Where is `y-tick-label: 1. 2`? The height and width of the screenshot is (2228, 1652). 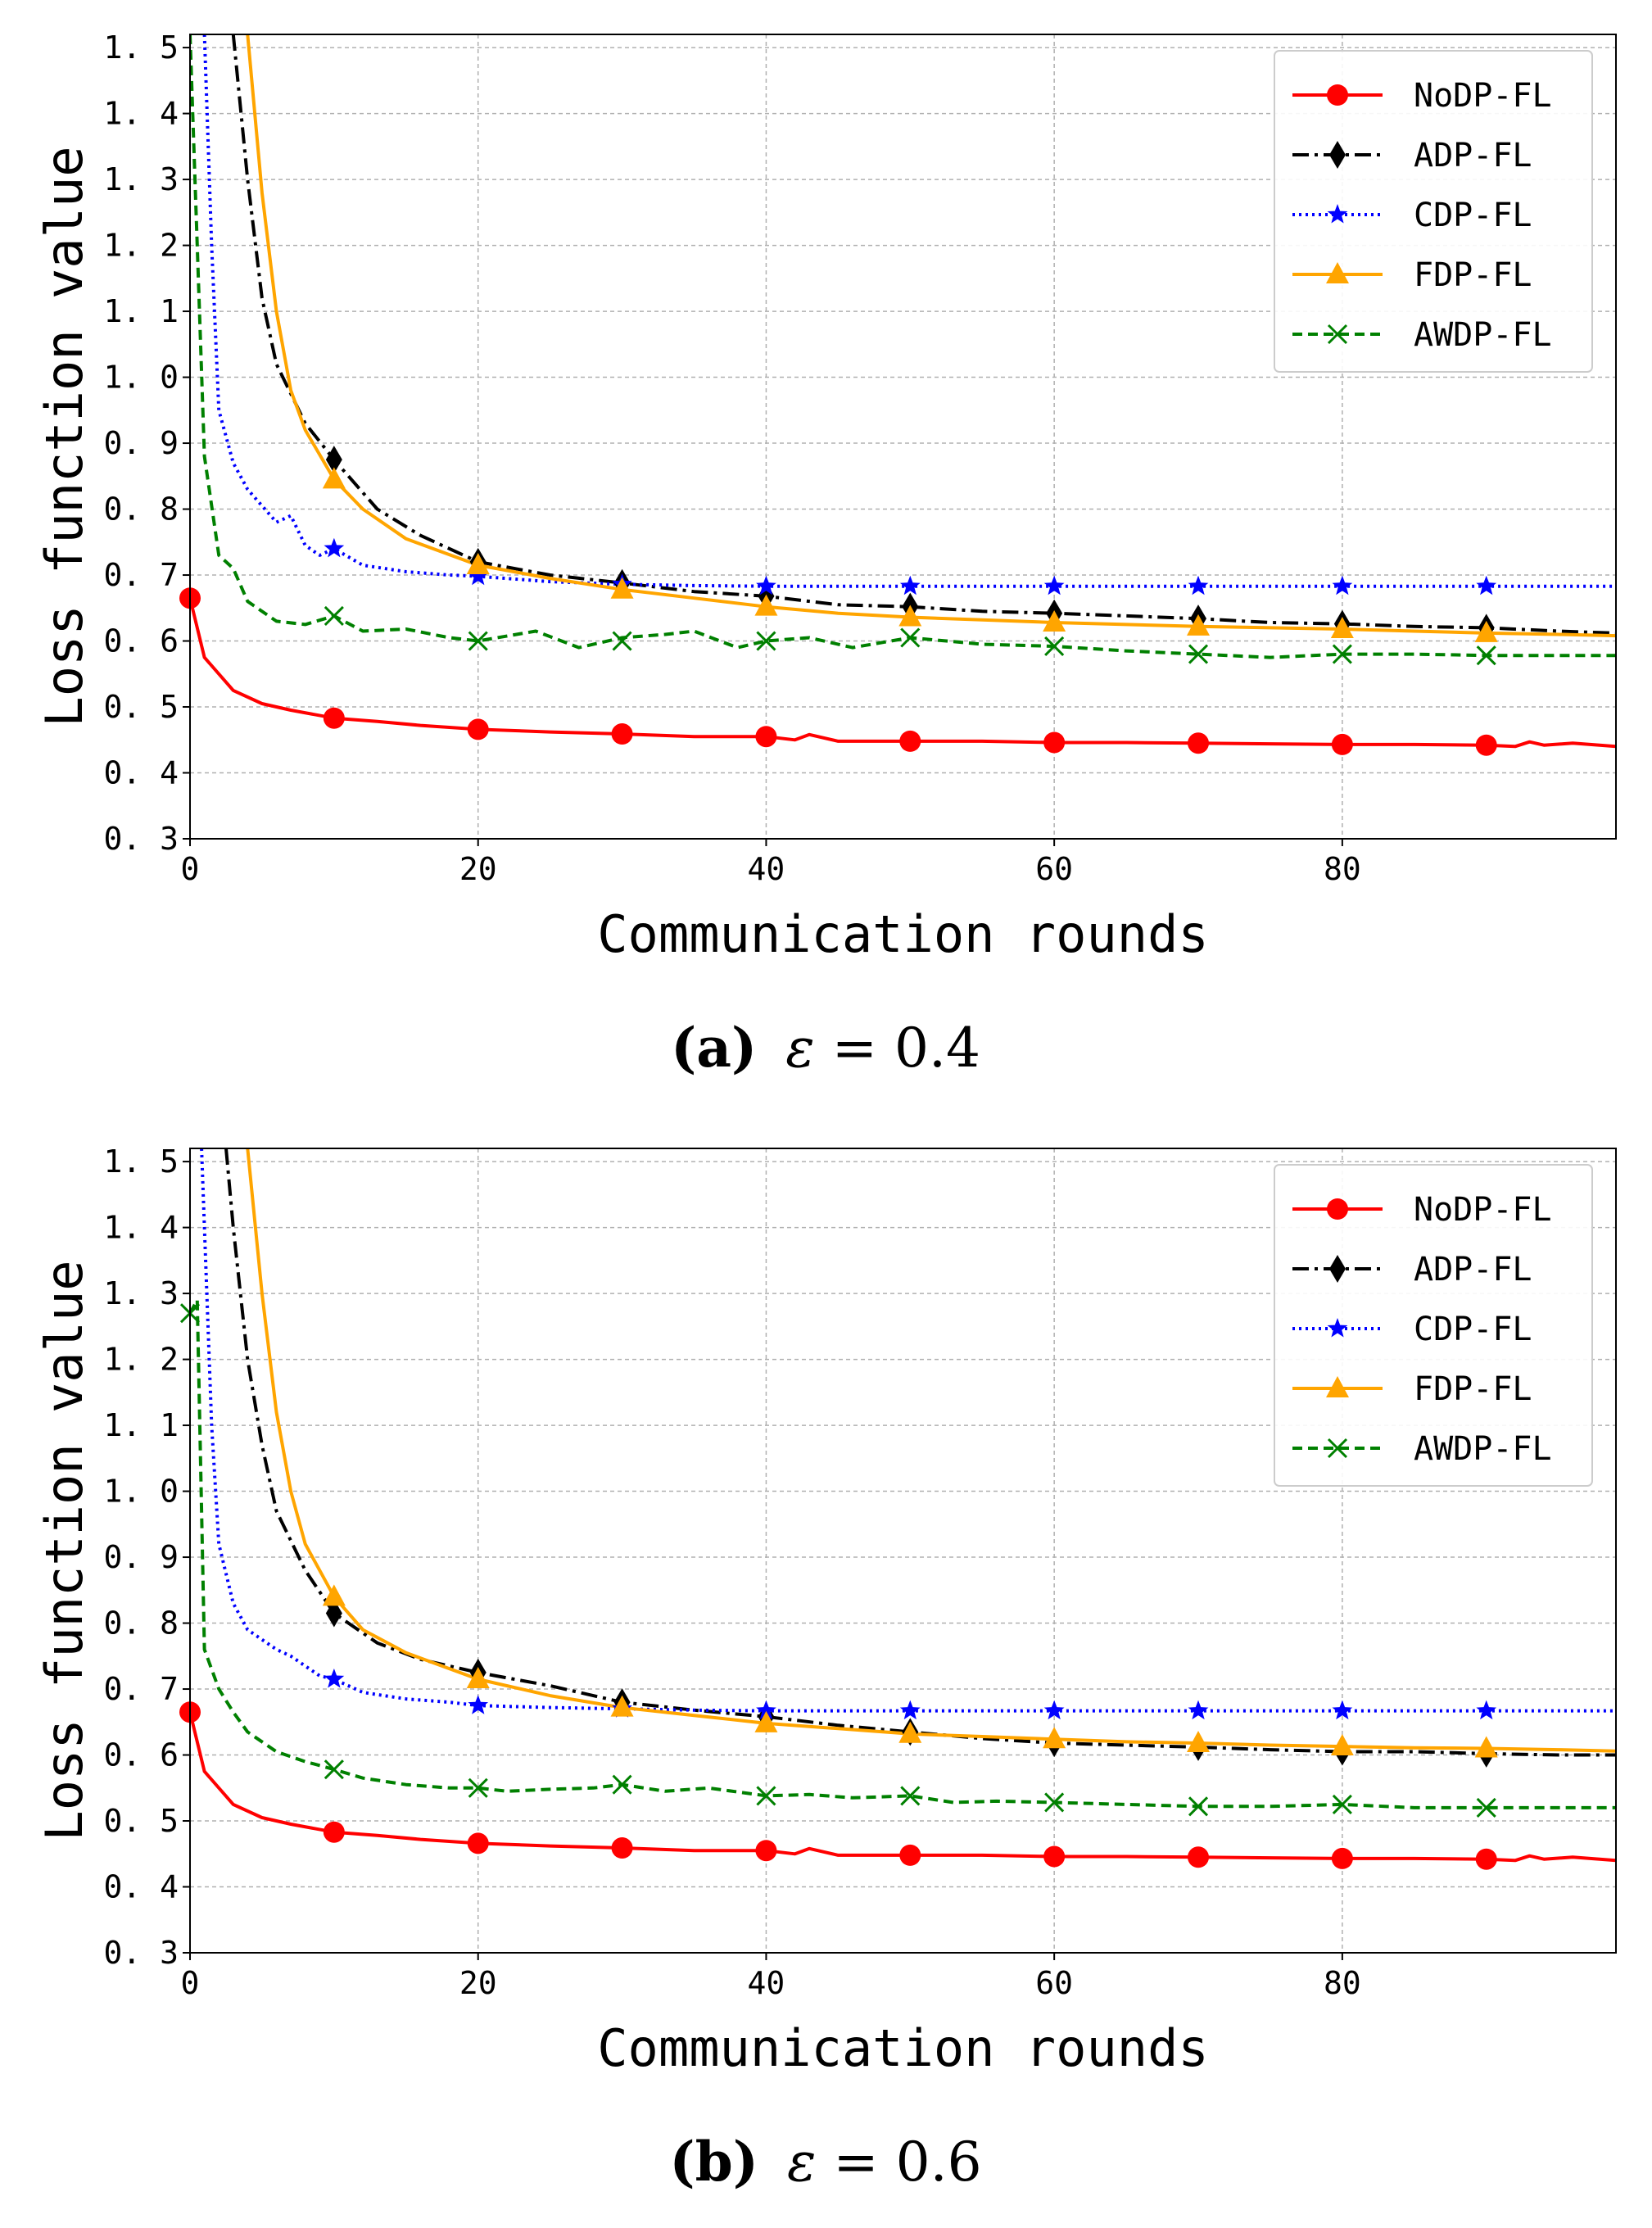 y-tick-label: 1. 2 is located at coordinates (141, 246).